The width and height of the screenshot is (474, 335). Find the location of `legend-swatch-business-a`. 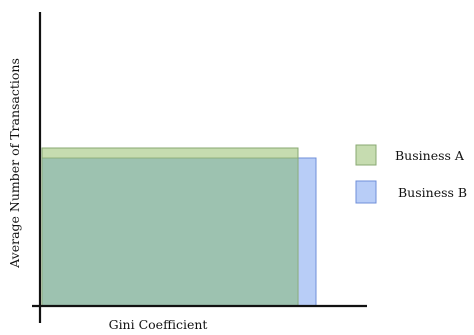

legend-swatch-business-a is located at coordinates (366, 155).